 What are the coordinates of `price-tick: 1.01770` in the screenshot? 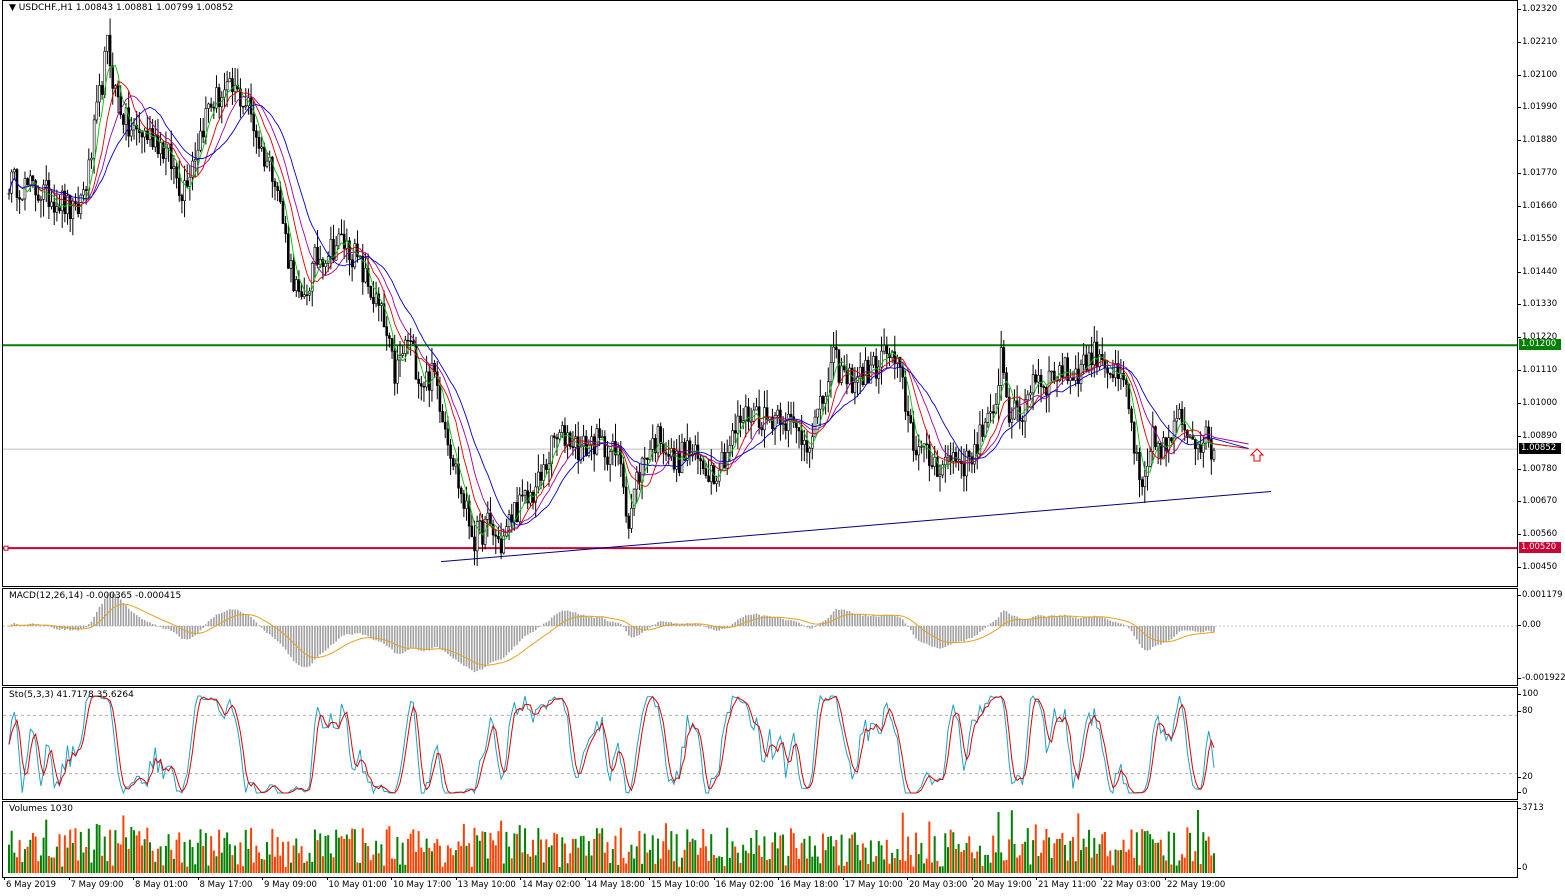 It's located at (1537, 173).